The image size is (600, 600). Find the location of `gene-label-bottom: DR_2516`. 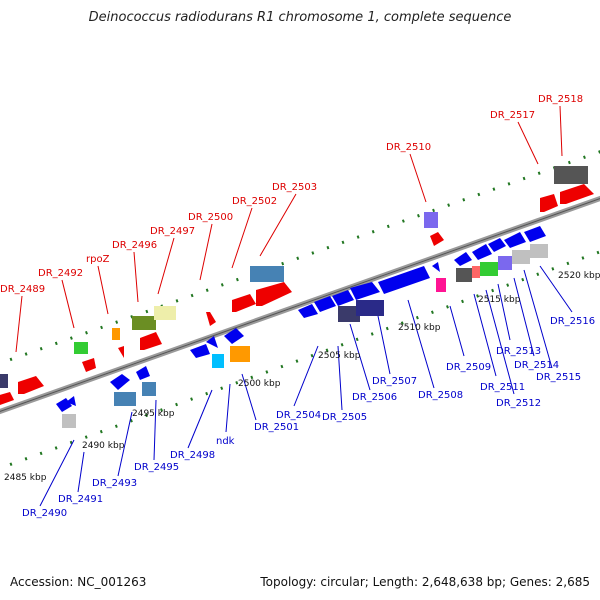

gene-label-bottom: DR_2516 is located at coordinates (572, 321).